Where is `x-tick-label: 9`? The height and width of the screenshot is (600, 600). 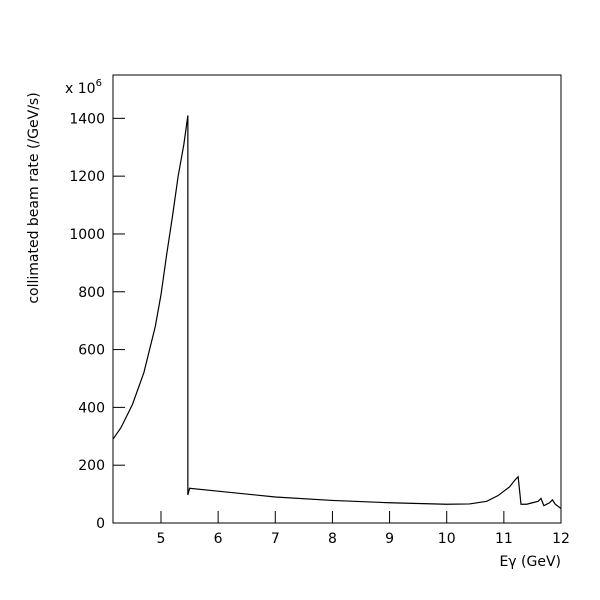 x-tick-label: 9 is located at coordinates (389, 539).